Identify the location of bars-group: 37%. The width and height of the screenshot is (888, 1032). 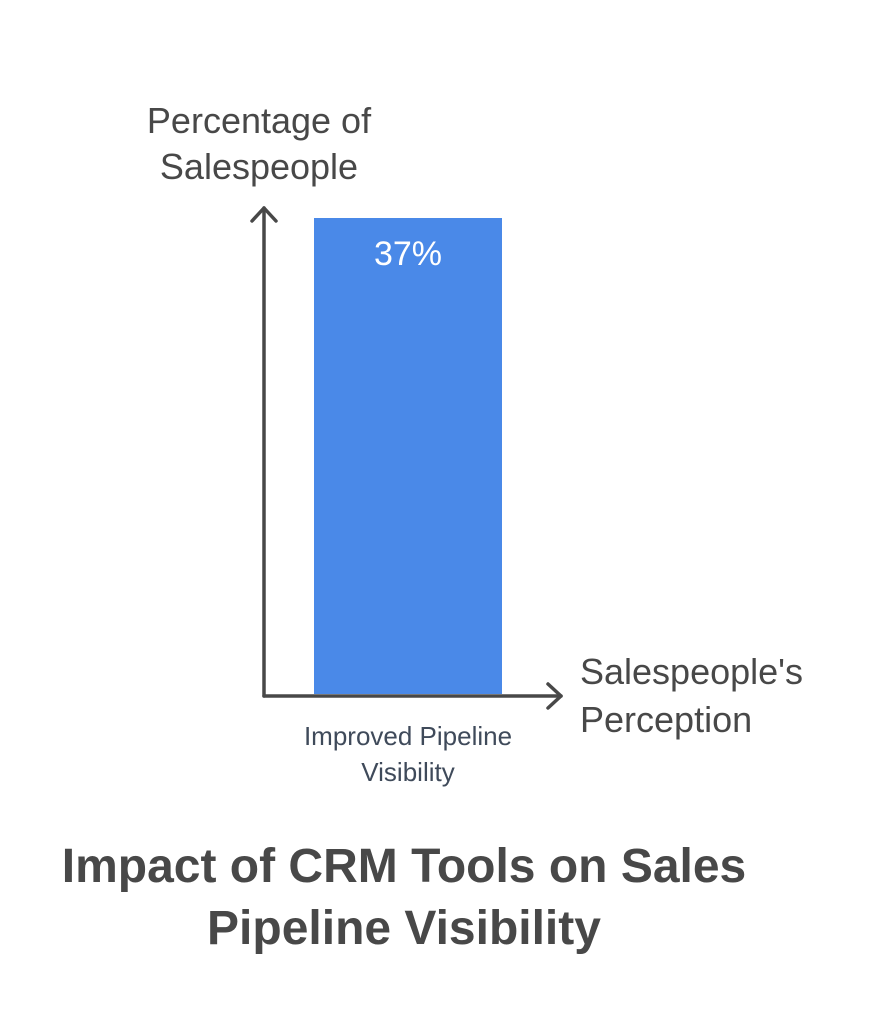
(408, 456).